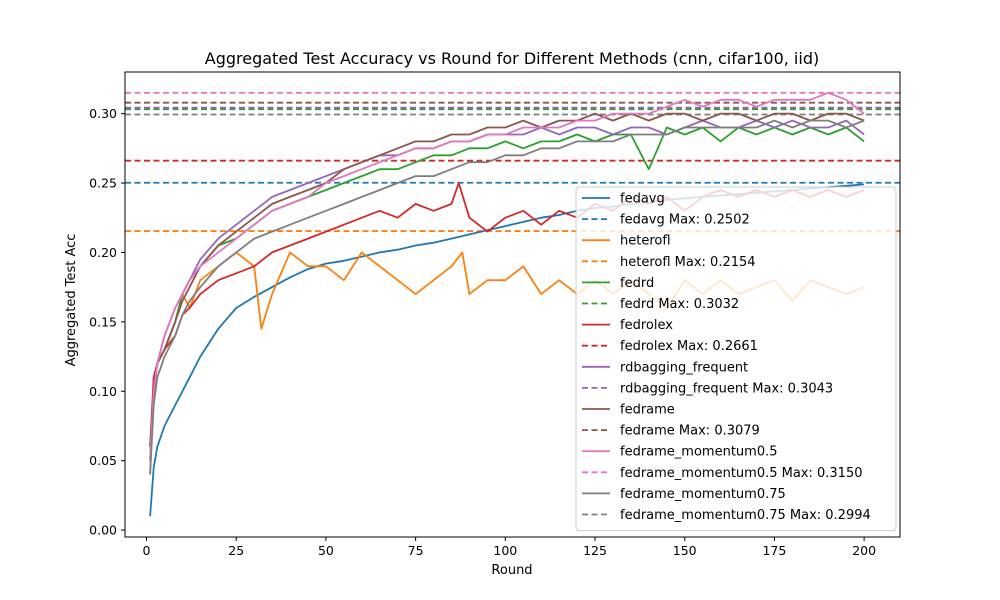 The width and height of the screenshot is (1000, 600). Describe the element at coordinates (103, 252) in the screenshot. I see `y-tick-label: 0.20` at that location.